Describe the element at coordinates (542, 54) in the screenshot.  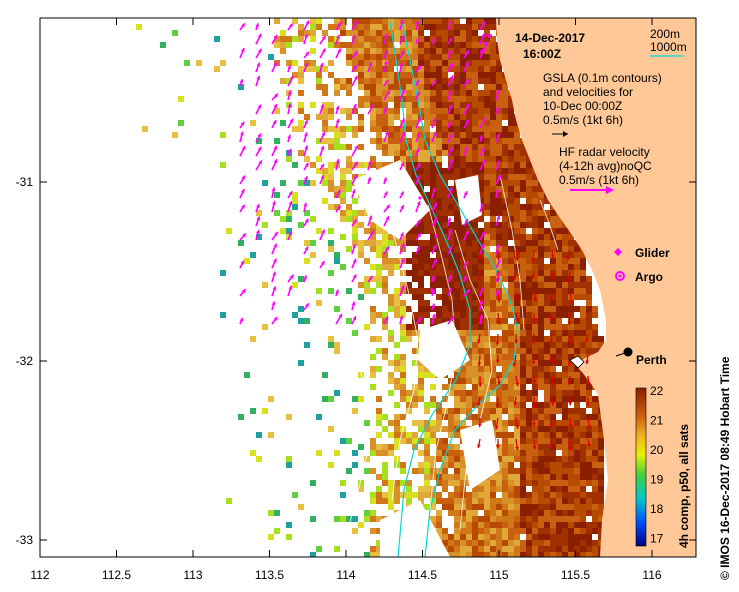
I see `map-time: 16:00Z` at that location.